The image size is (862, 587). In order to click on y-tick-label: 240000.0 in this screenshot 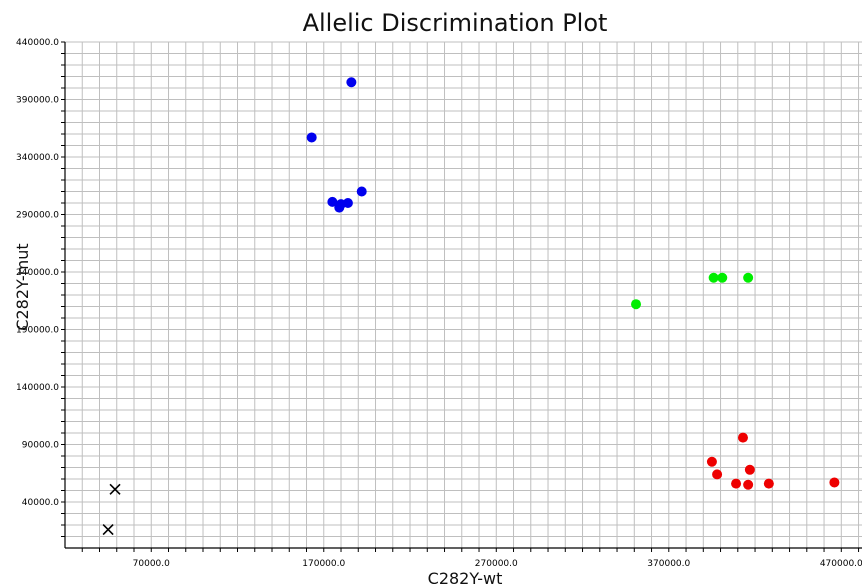, I will do `click(37, 273)`.